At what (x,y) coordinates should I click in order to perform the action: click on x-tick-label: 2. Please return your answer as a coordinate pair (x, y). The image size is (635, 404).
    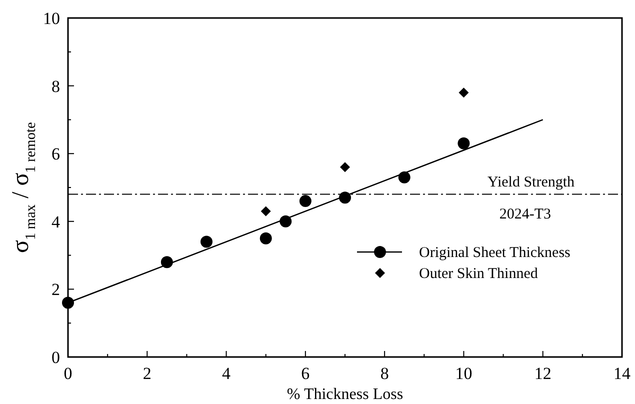
    Looking at the image, I should click on (147, 373).